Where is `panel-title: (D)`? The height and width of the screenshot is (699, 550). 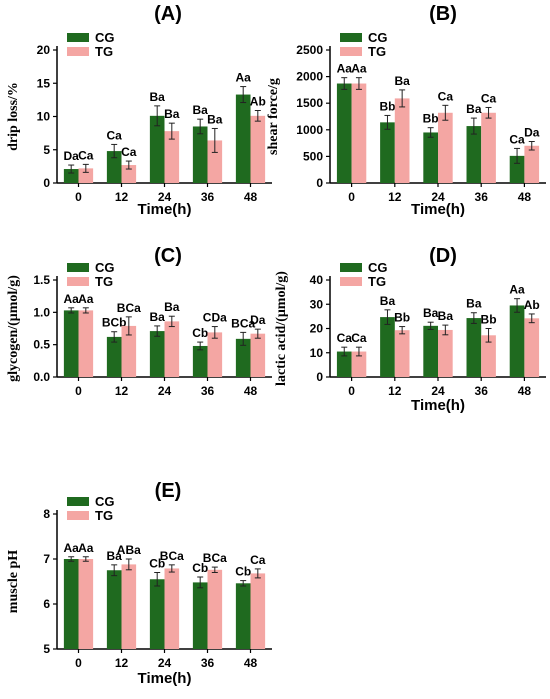 panel-title: (D) is located at coordinates (443, 256).